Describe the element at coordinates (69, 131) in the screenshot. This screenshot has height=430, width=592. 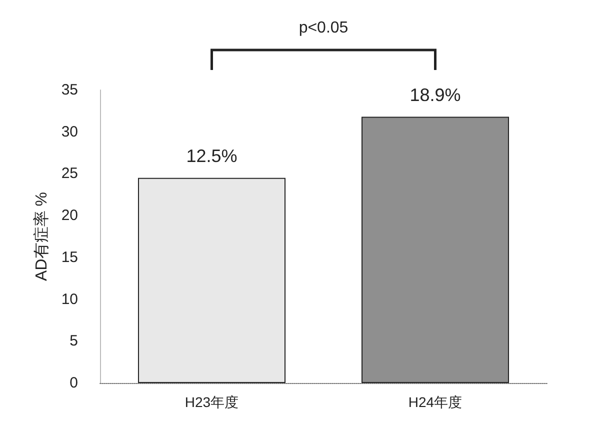
I see `y-tick-label: 30` at that location.